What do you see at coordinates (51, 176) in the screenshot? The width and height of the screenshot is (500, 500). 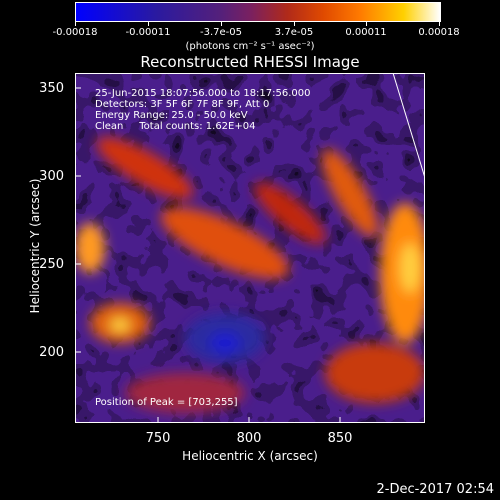 I see `y-tick-label: 300` at bounding box center [51, 176].